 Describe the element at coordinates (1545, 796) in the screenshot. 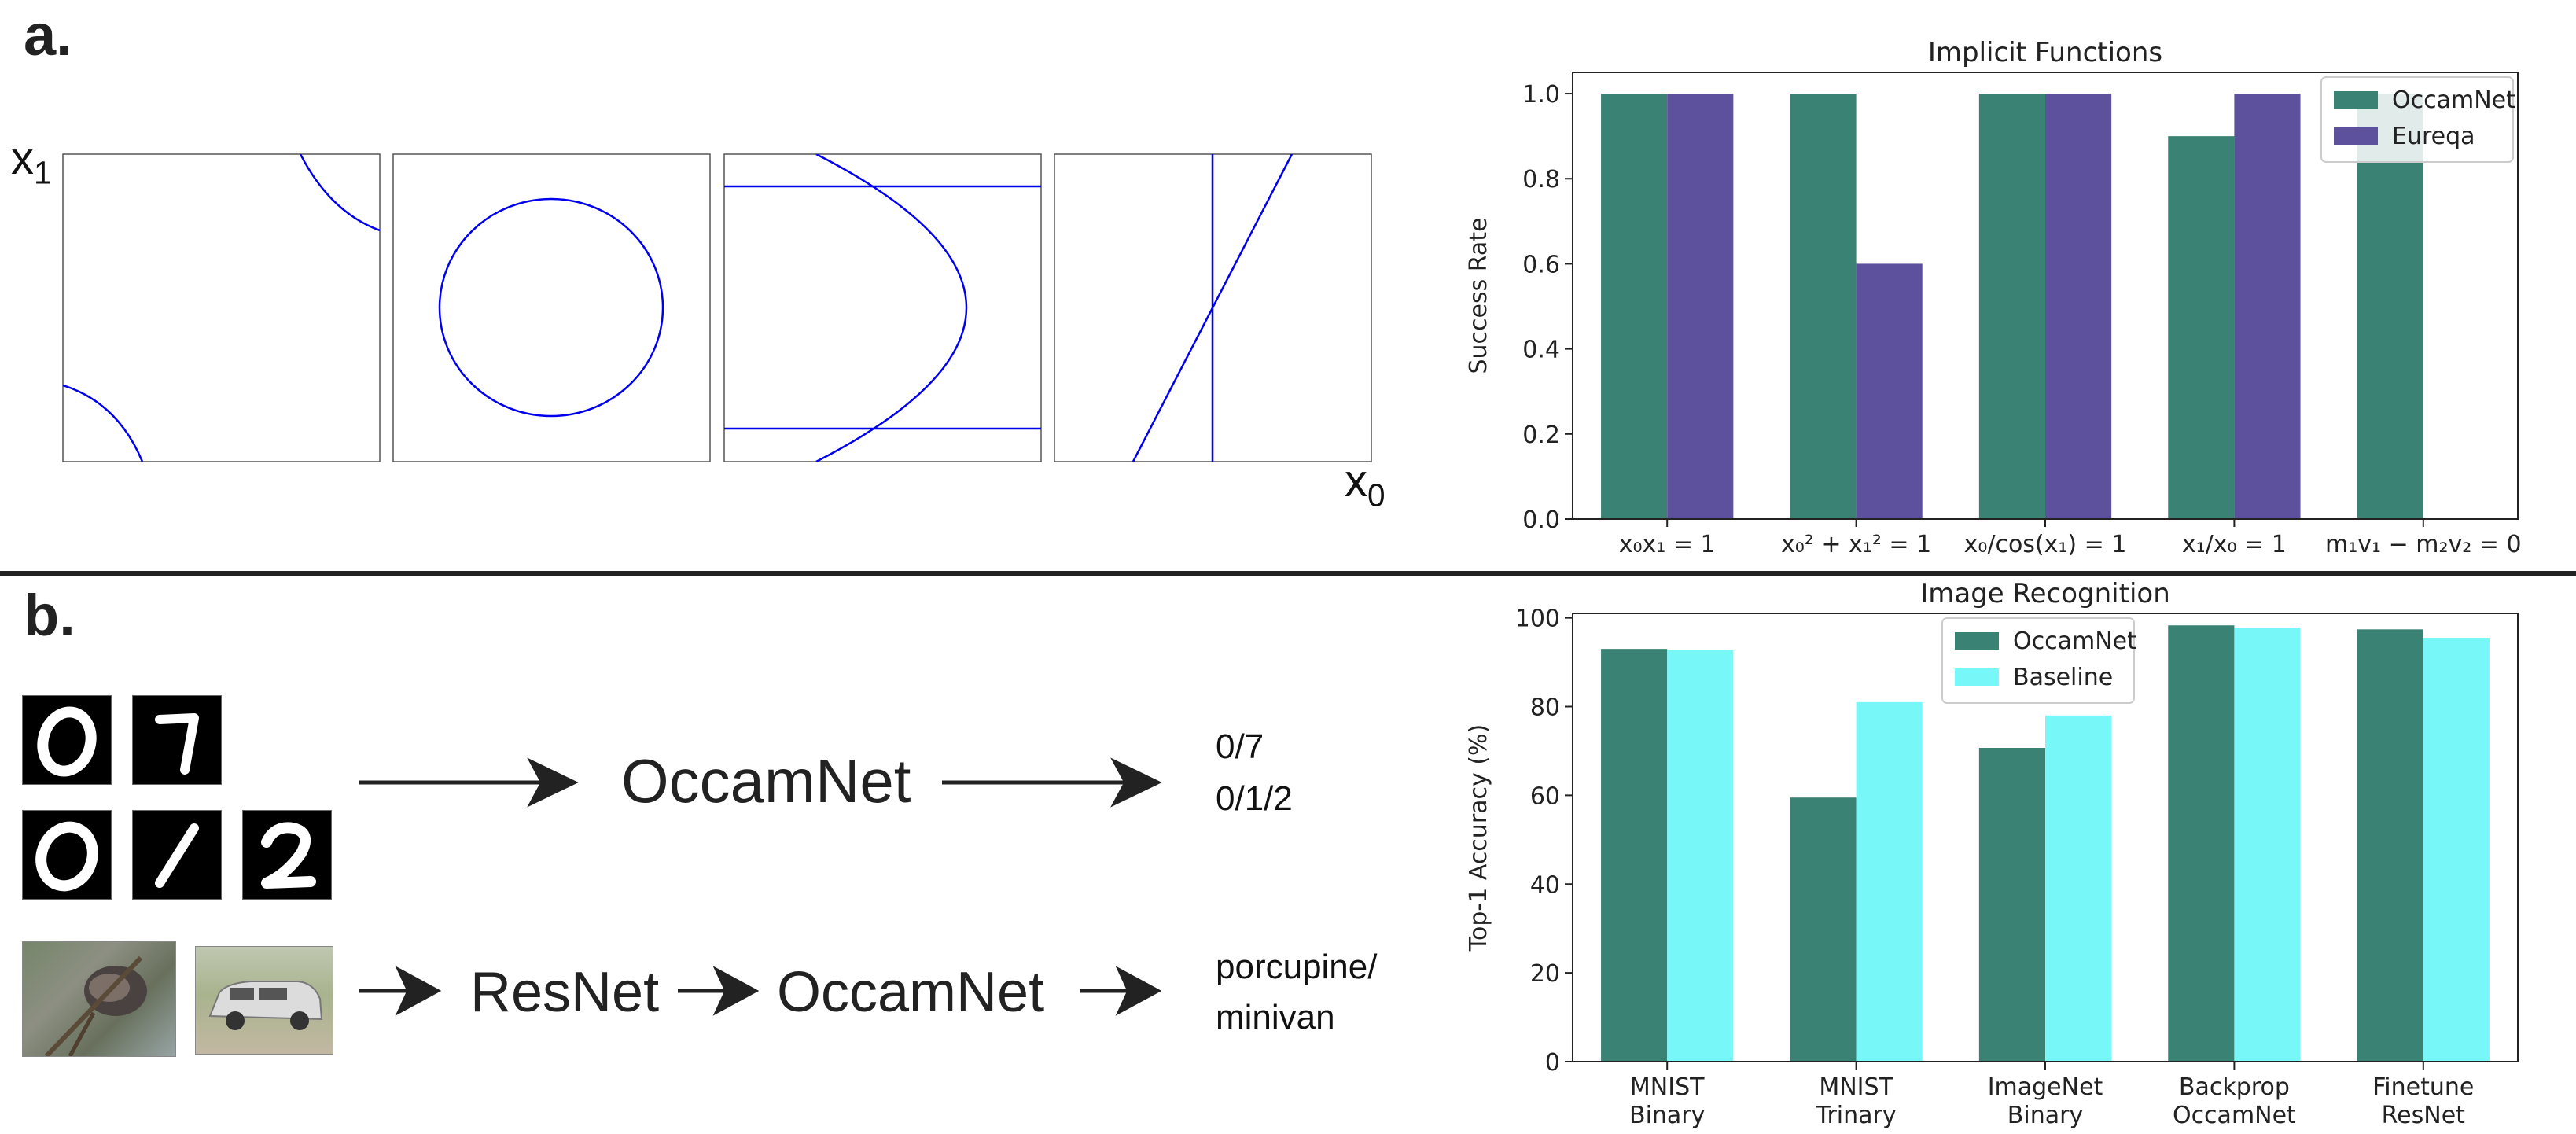

I see `y-tick-label: 60` at that location.